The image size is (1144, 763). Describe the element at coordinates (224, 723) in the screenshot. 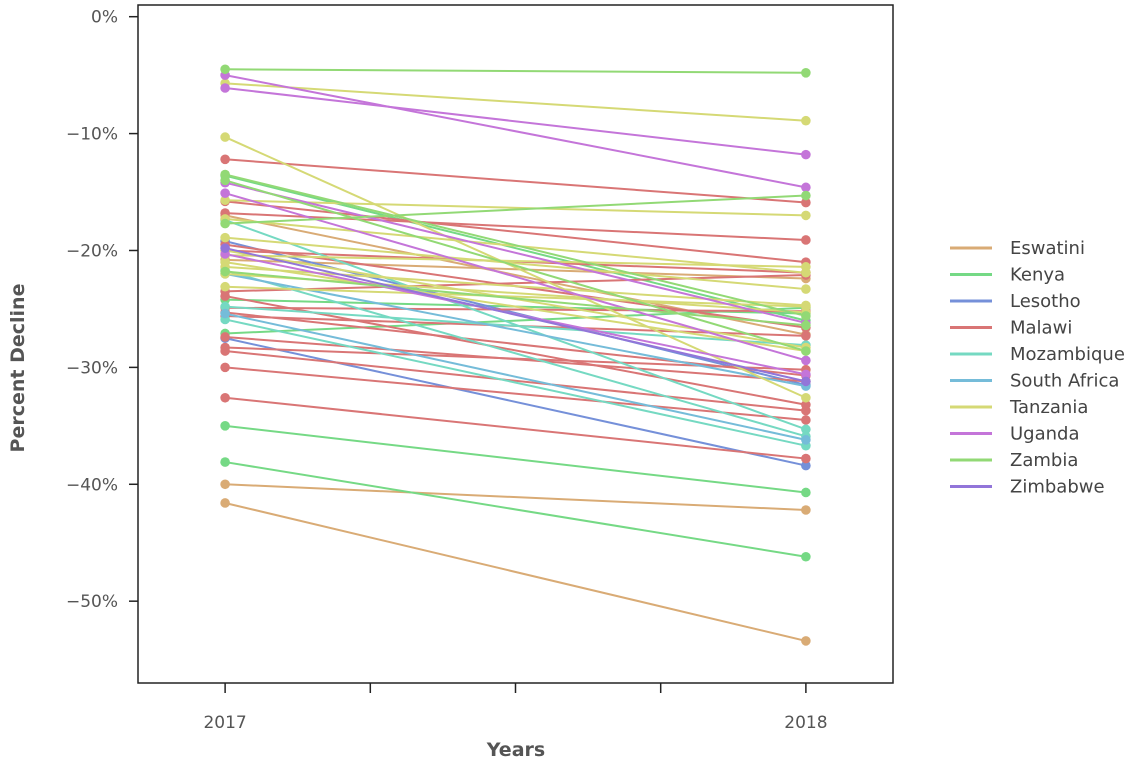

I see `x-tick-label: 2017` at that location.